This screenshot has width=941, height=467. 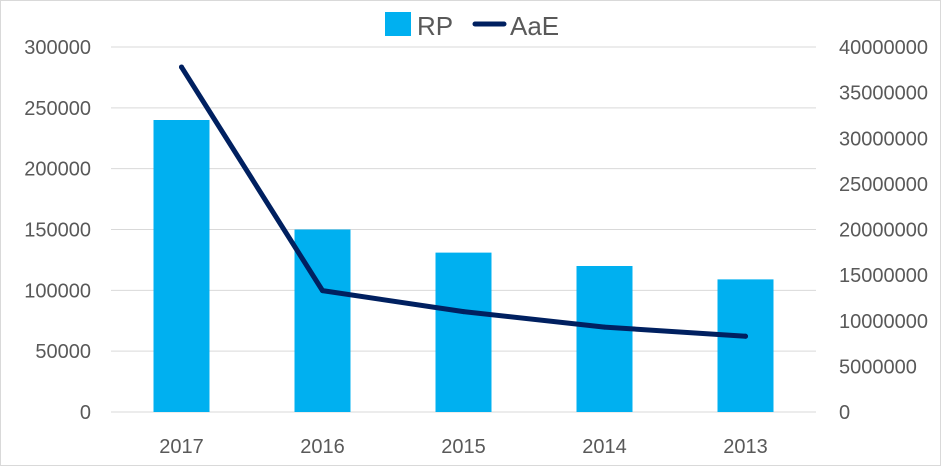 What do you see at coordinates (883, 276) in the screenshot?
I see `right-y-tick-label: 15000000` at bounding box center [883, 276].